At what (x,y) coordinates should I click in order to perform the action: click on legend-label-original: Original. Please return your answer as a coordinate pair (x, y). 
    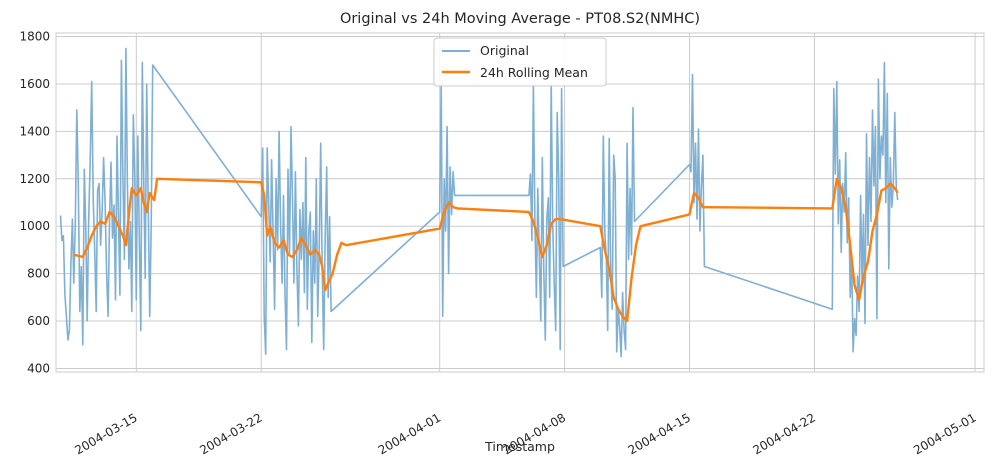
    Looking at the image, I should click on (504, 50).